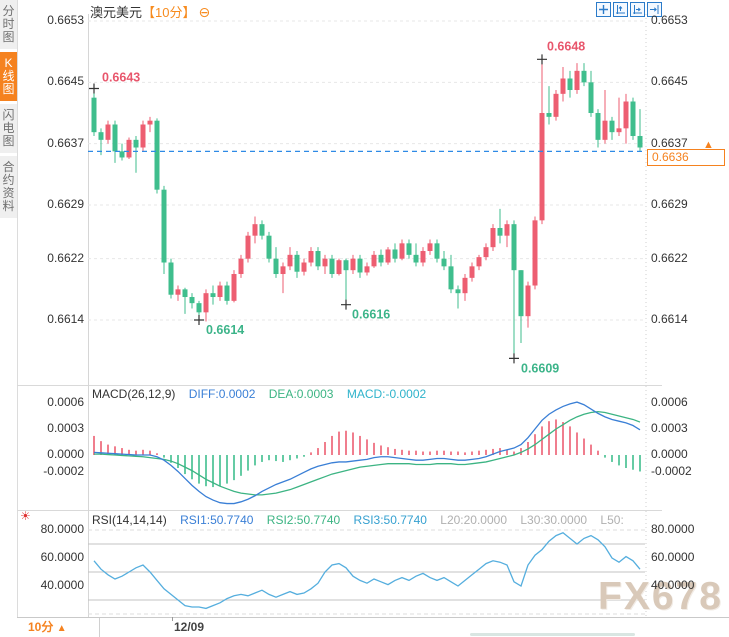 The height and width of the screenshot is (637, 729). I want to click on svg-text: 0.6648, so click(566, 46).